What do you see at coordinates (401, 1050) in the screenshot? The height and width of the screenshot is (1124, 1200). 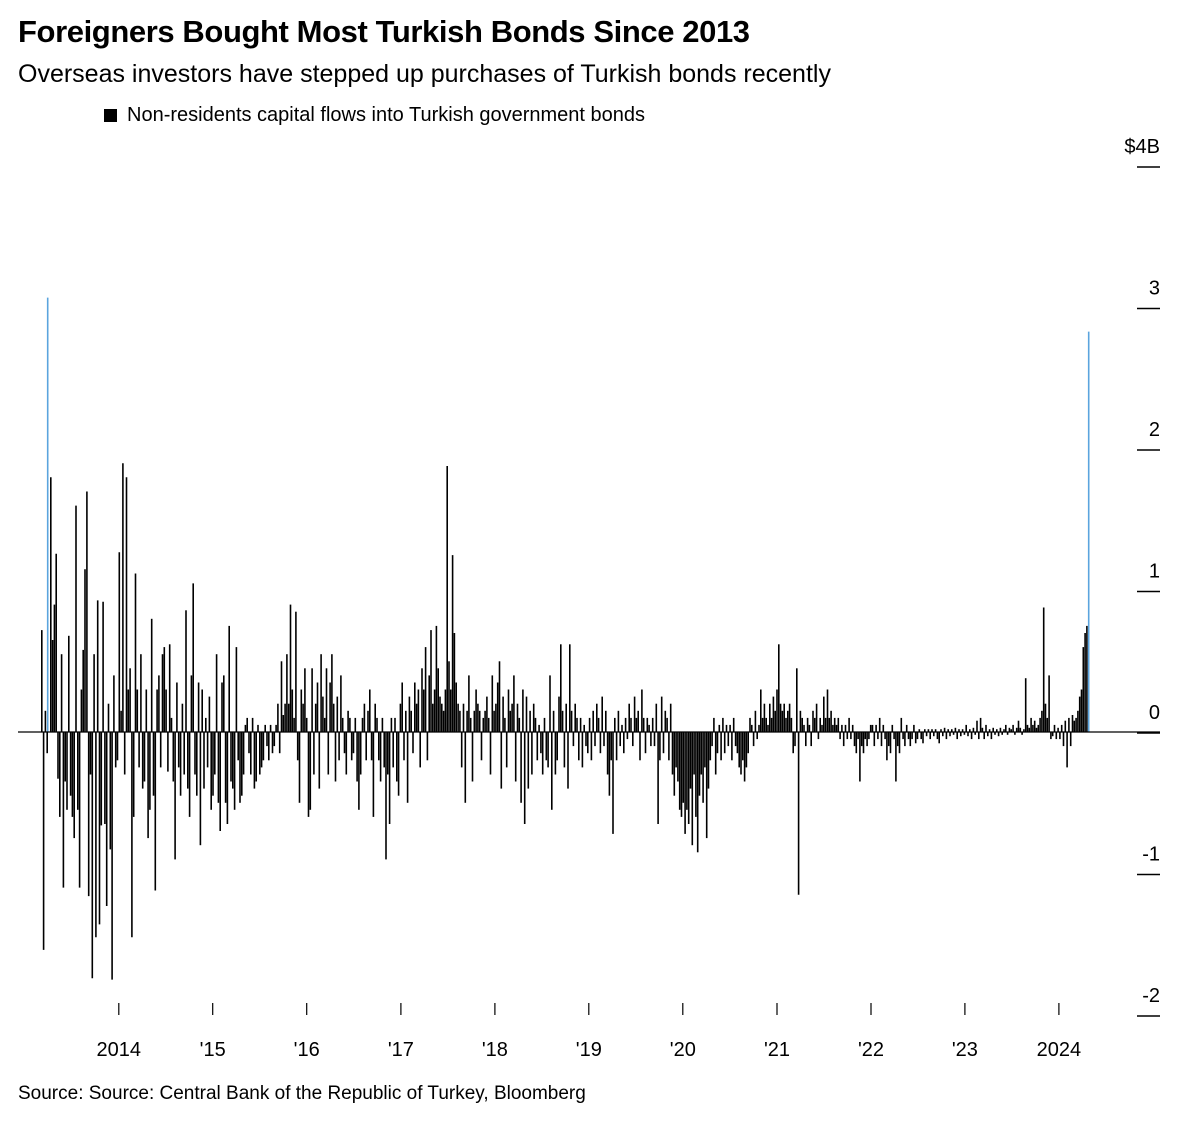 I see `x-tick-label: '17` at bounding box center [401, 1050].